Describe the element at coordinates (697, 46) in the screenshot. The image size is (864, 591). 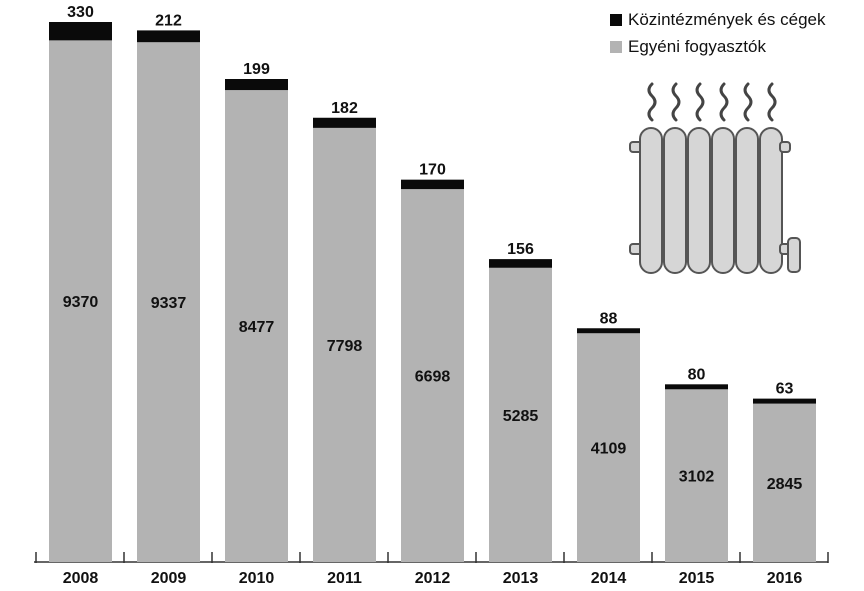
I see `legend-label-individual: Egyéni fogyasztók` at that location.